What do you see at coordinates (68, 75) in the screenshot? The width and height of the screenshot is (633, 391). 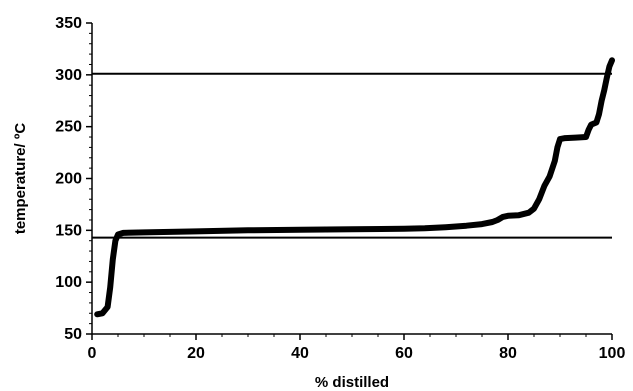 I see `y-tick-label: 300` at bounding box center [68, 75].